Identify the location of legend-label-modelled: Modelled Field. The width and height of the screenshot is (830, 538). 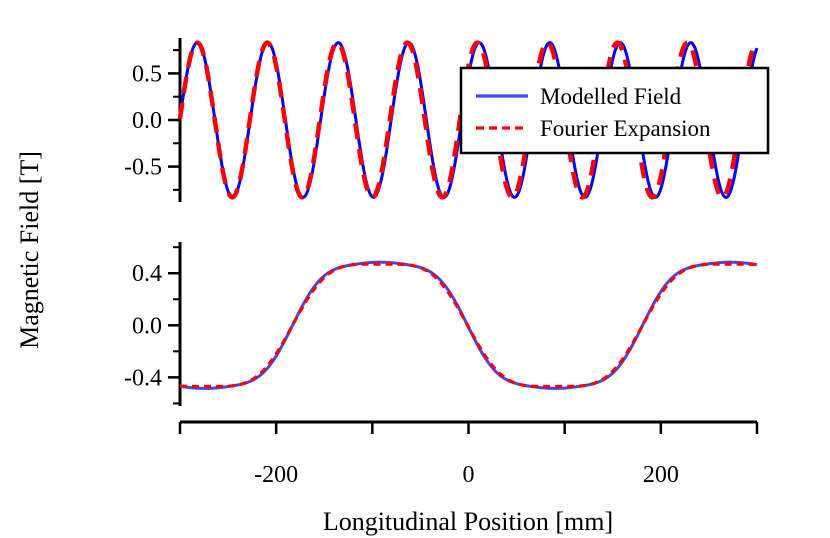
(611, 96).